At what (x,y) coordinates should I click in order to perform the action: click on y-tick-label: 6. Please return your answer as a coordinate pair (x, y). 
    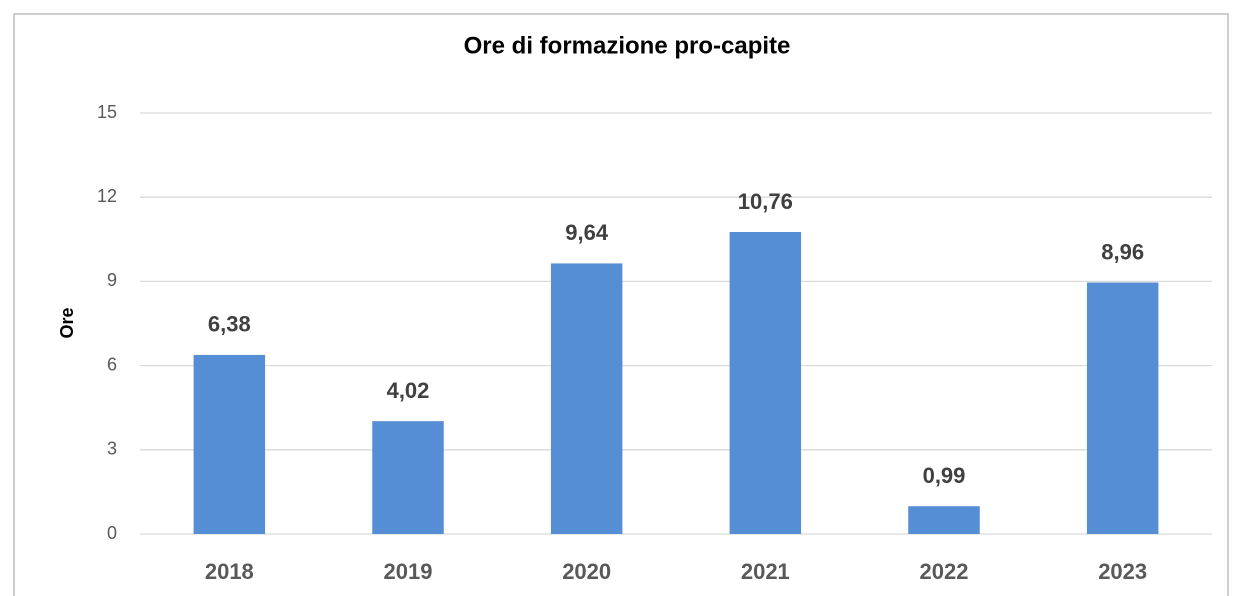
    Looking at the image, I should click on (112, 364).